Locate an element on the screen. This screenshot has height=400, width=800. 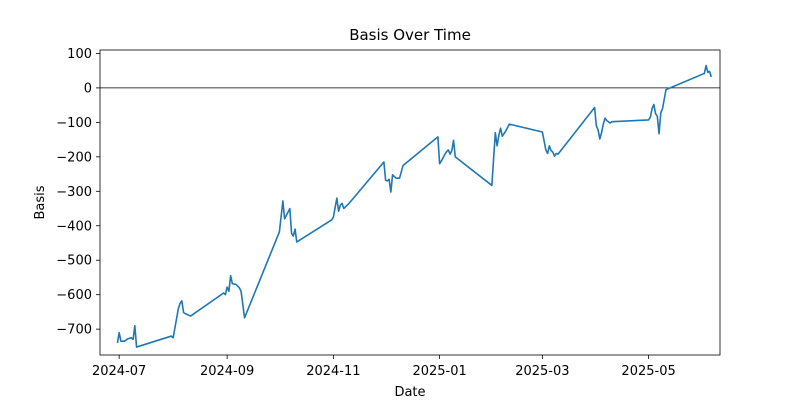
y-tick-label: 100 is located at coordinates (79, 54).